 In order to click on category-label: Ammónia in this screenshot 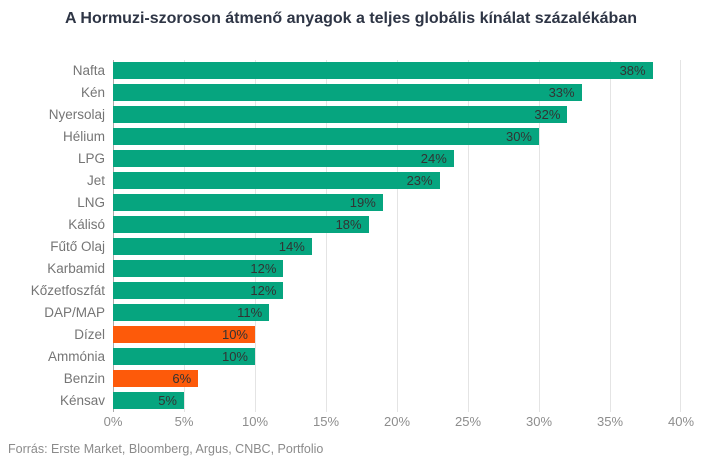, I will do `click(76, 356)`.